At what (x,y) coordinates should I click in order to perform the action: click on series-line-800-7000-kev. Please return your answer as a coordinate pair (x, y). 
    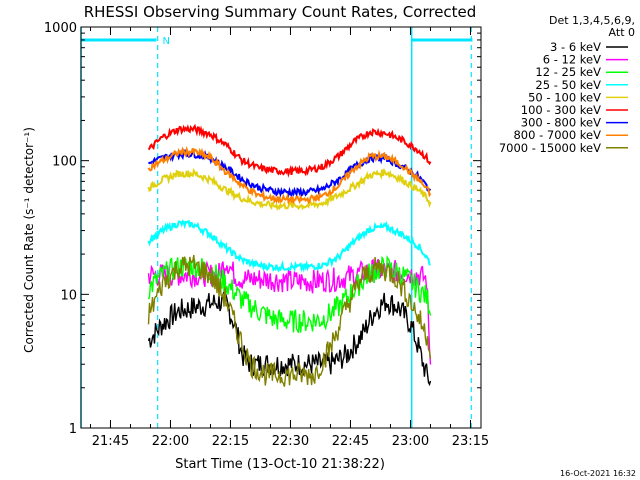
    Looking at the image, I should click on (289, 175).